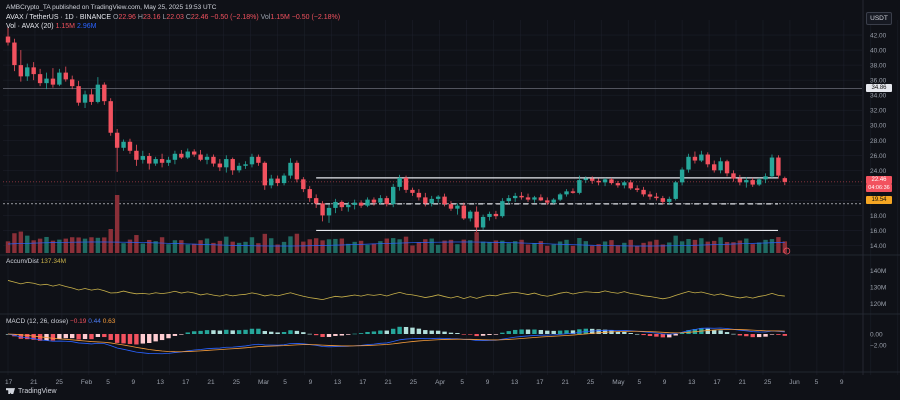 The width and height of the screenshot is (900, 400). I want to click on symbol-label: AVAX / TetherUS · 1D · BINANCE, so click(59, 17).